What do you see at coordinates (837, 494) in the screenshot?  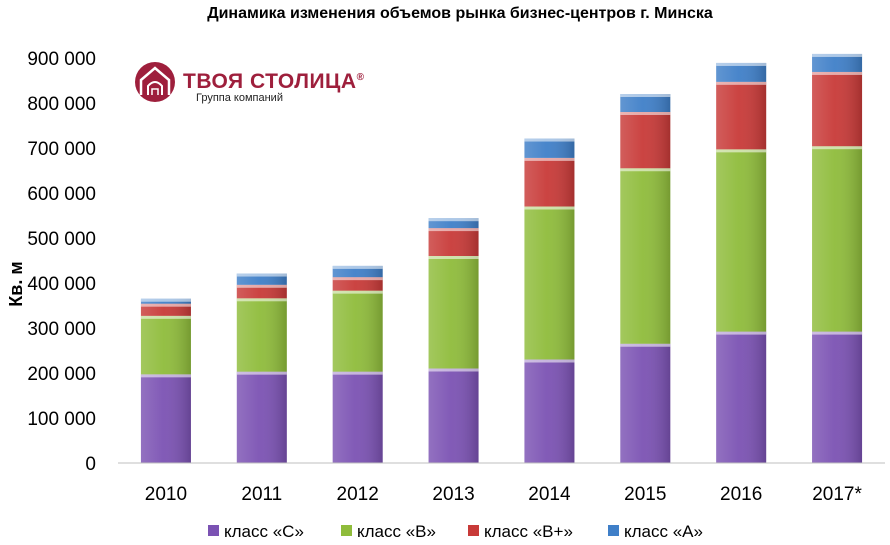 I see `x-category-label: 2017*` at bounding box center [837, 494].